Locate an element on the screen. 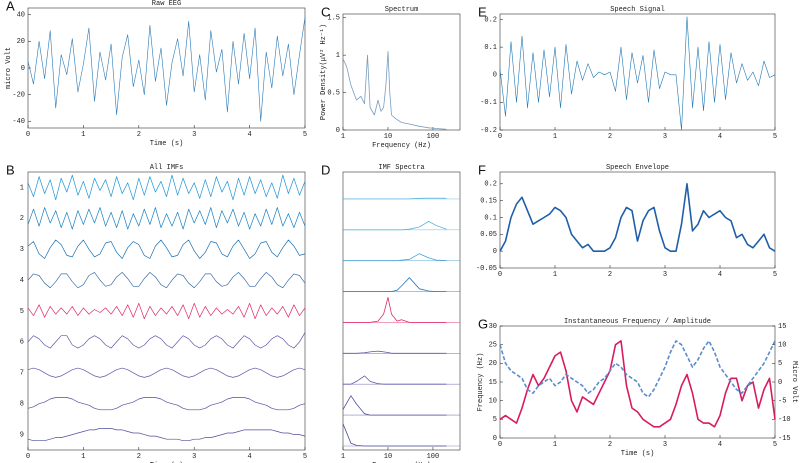  y-tick-label: 0.5 is located at coordinates (333, 93).